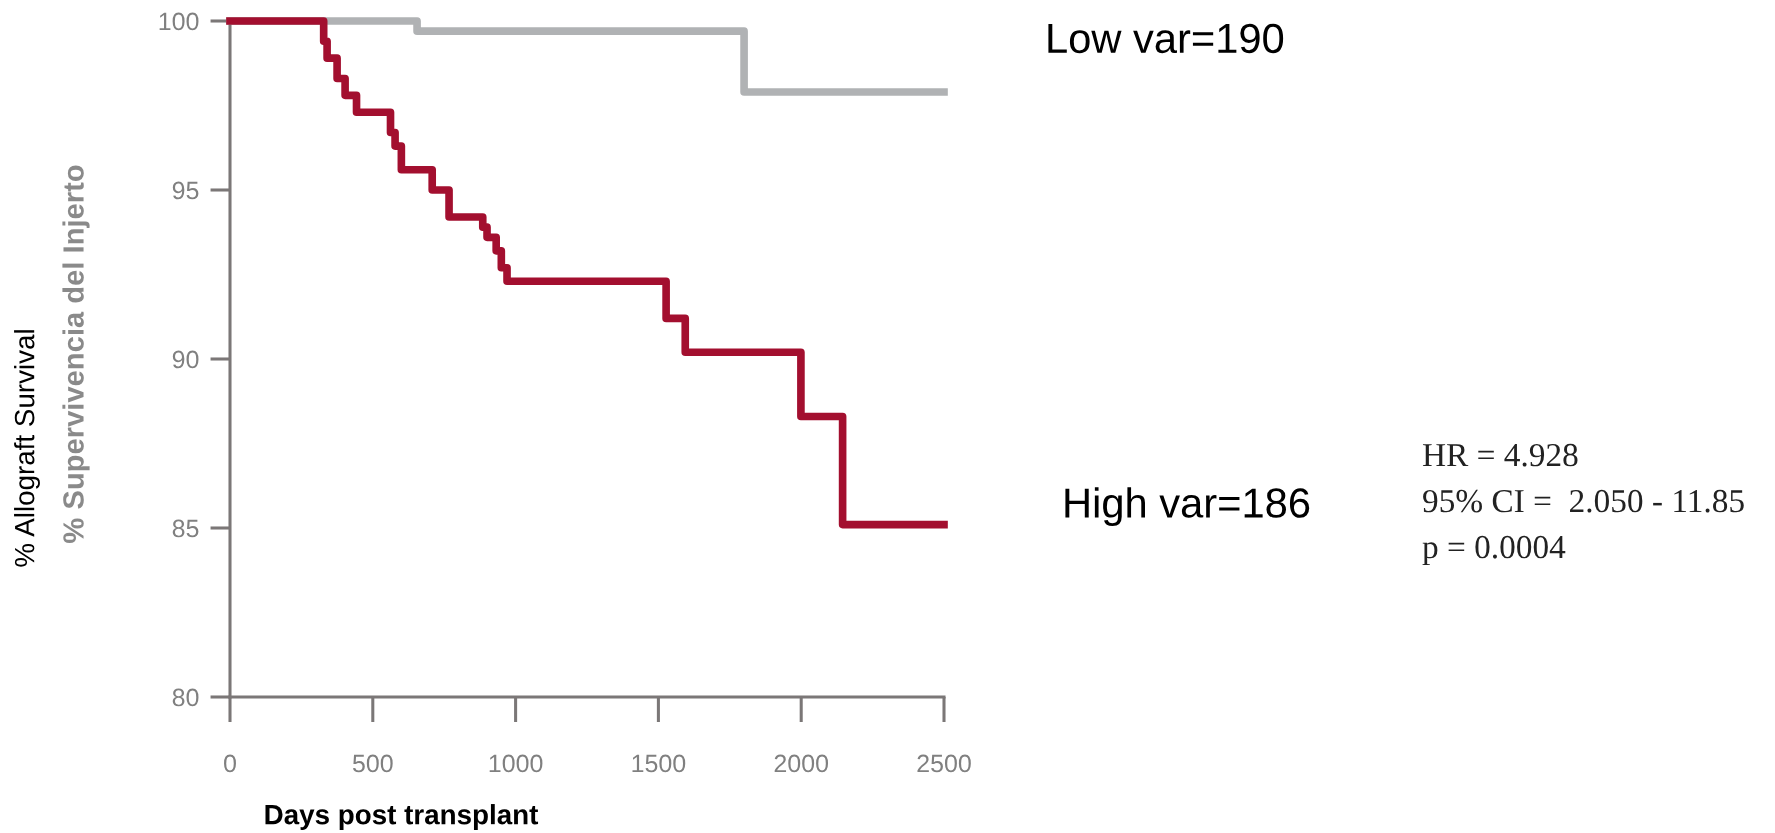 The image size is (1775, 833). What do you see at coordinates (185, 697) in the screenshot?
I see `y-tick-label: 80` at bounding box center [185, 697].